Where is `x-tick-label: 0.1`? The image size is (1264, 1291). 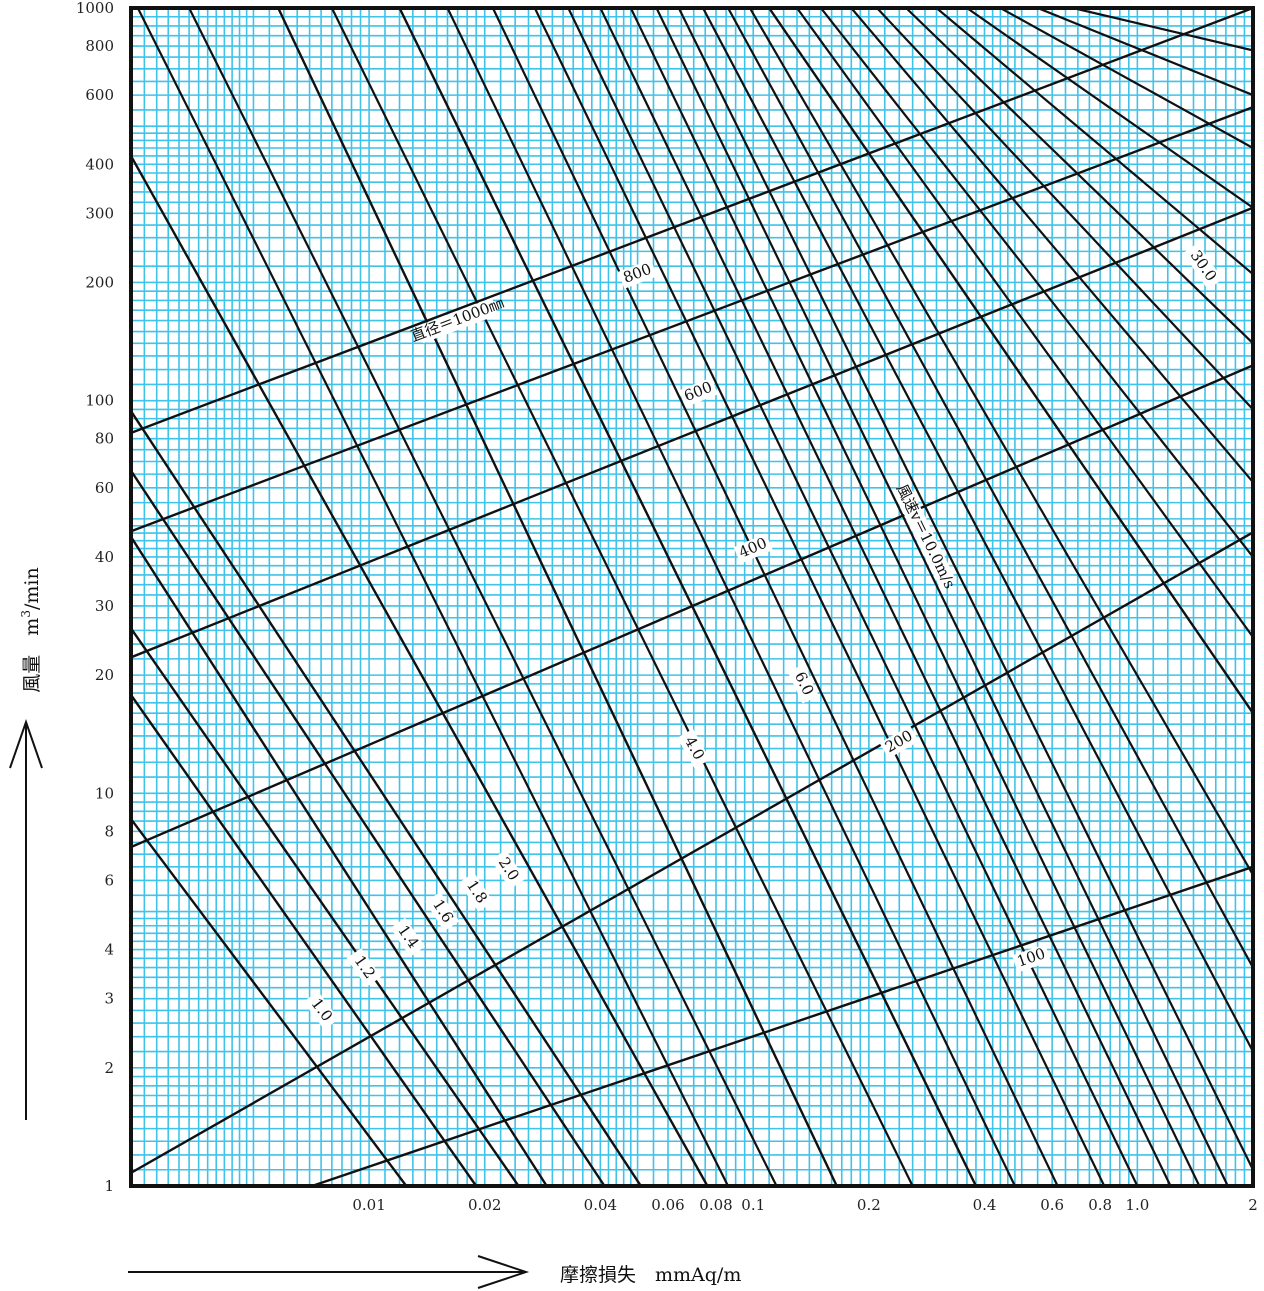 x-tick-label: 0.1 is located at coordinates (753, 1205).